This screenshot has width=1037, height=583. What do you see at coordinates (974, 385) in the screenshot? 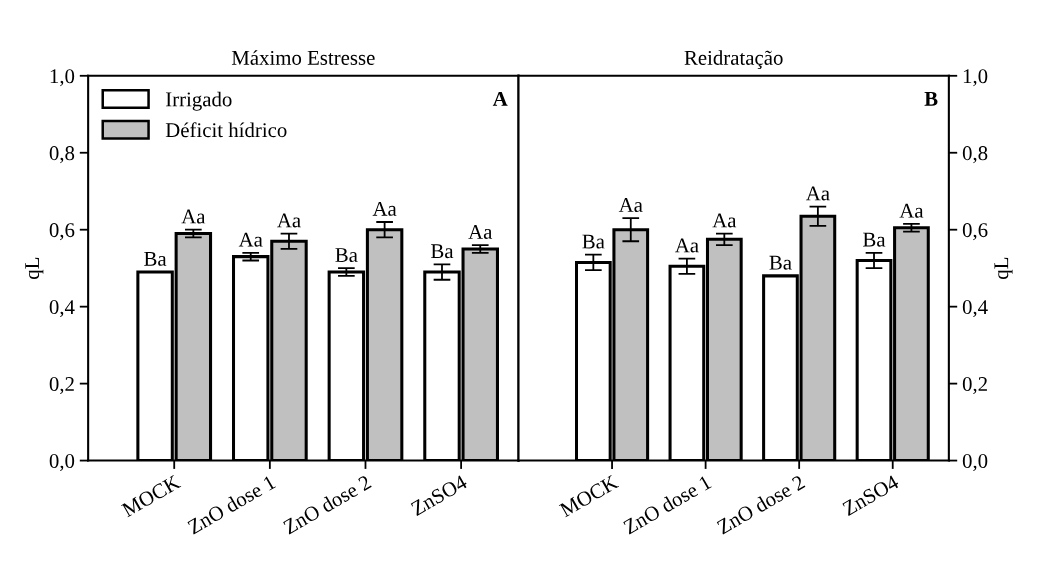
I see `y2-tick-label: 0,2` at bounding box center [974, 385].